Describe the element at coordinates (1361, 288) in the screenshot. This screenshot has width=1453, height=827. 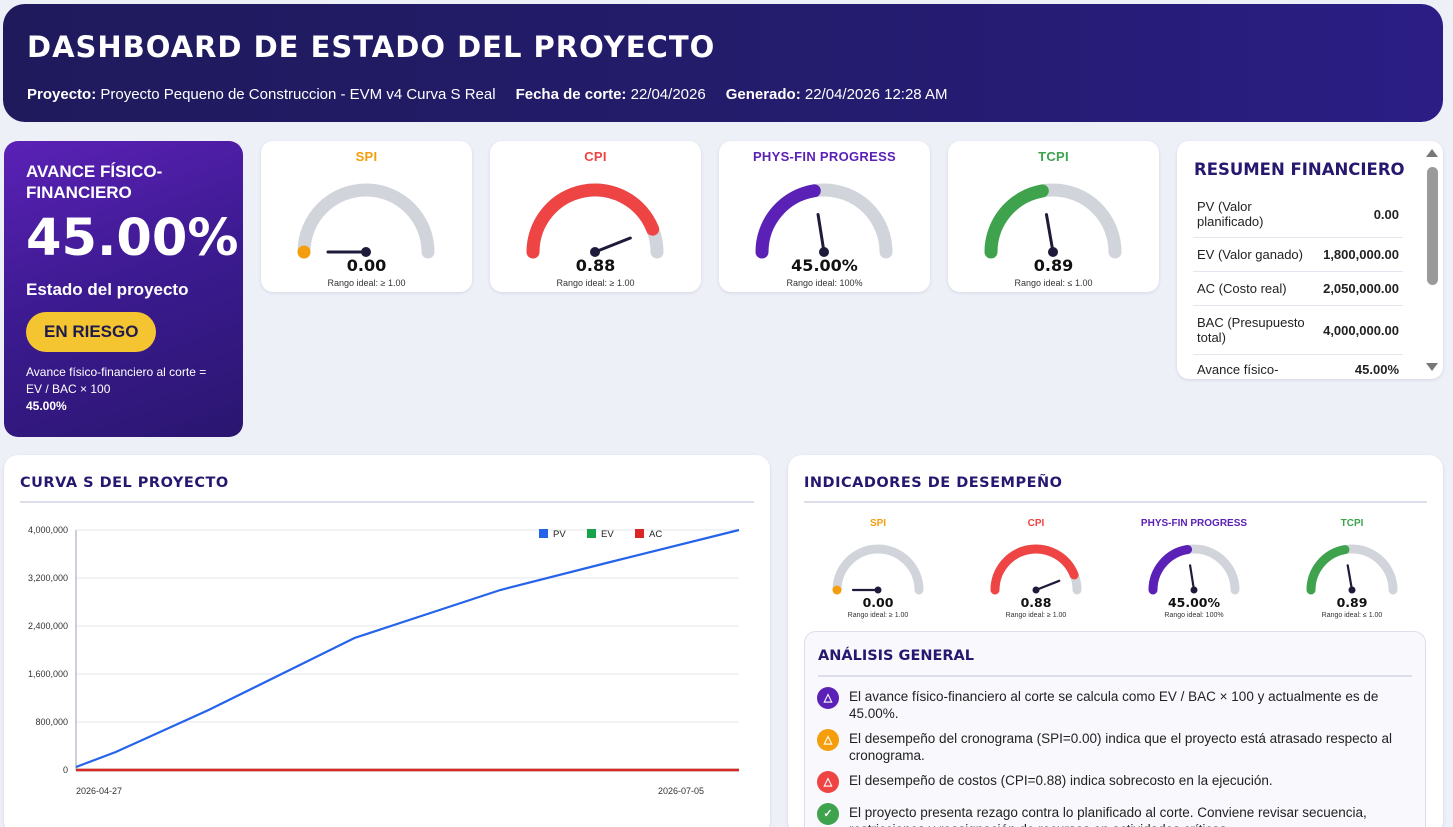
I see `row-value: 2,050,000.00` at that location.